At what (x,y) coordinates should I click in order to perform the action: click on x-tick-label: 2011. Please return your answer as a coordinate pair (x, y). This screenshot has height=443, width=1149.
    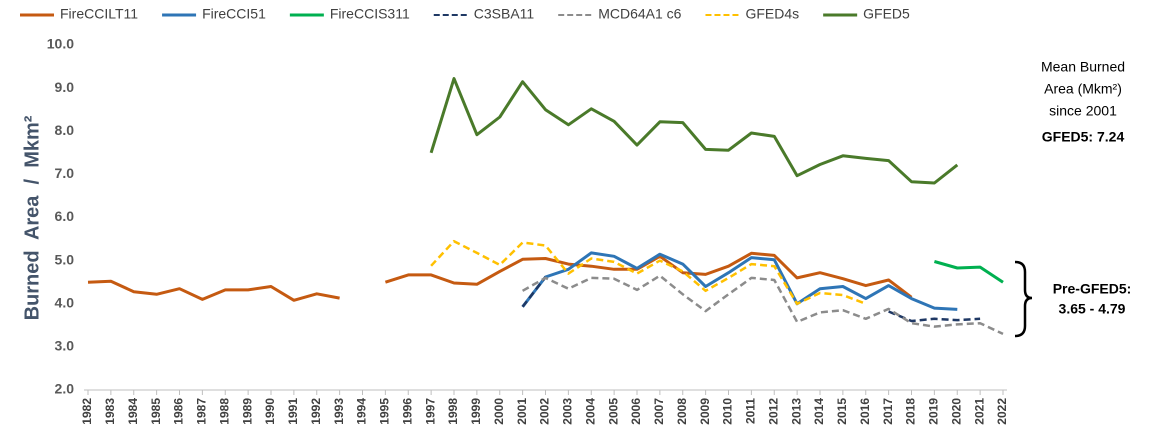
    Looking at the image, I should click on (751, 411).